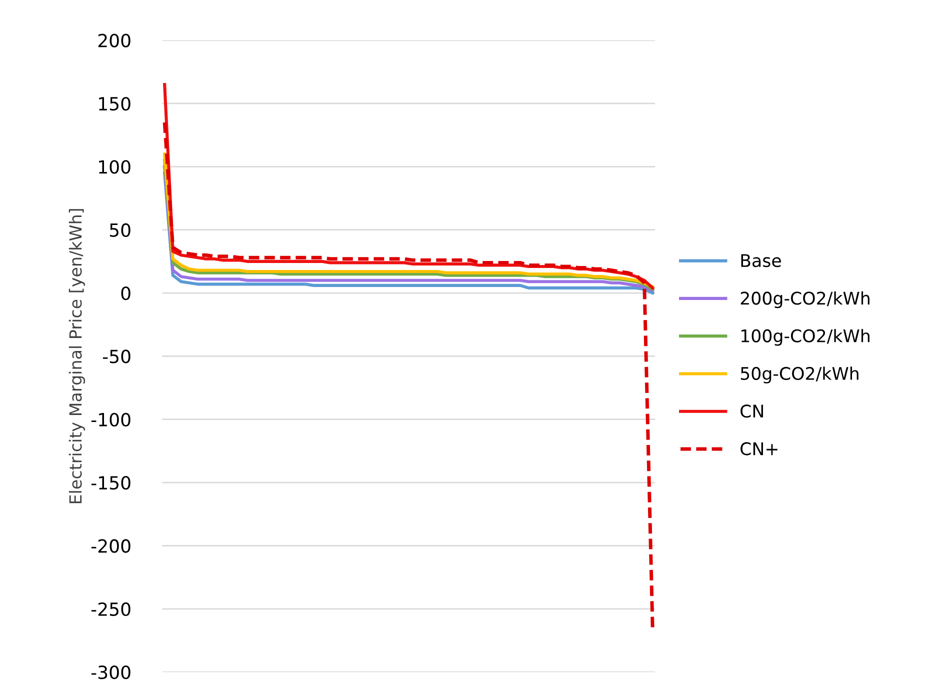  What do you see at coordinates (110, 673) in the screenshot?
I see `y-tick-label: -300` at bounding box center [110, 673].